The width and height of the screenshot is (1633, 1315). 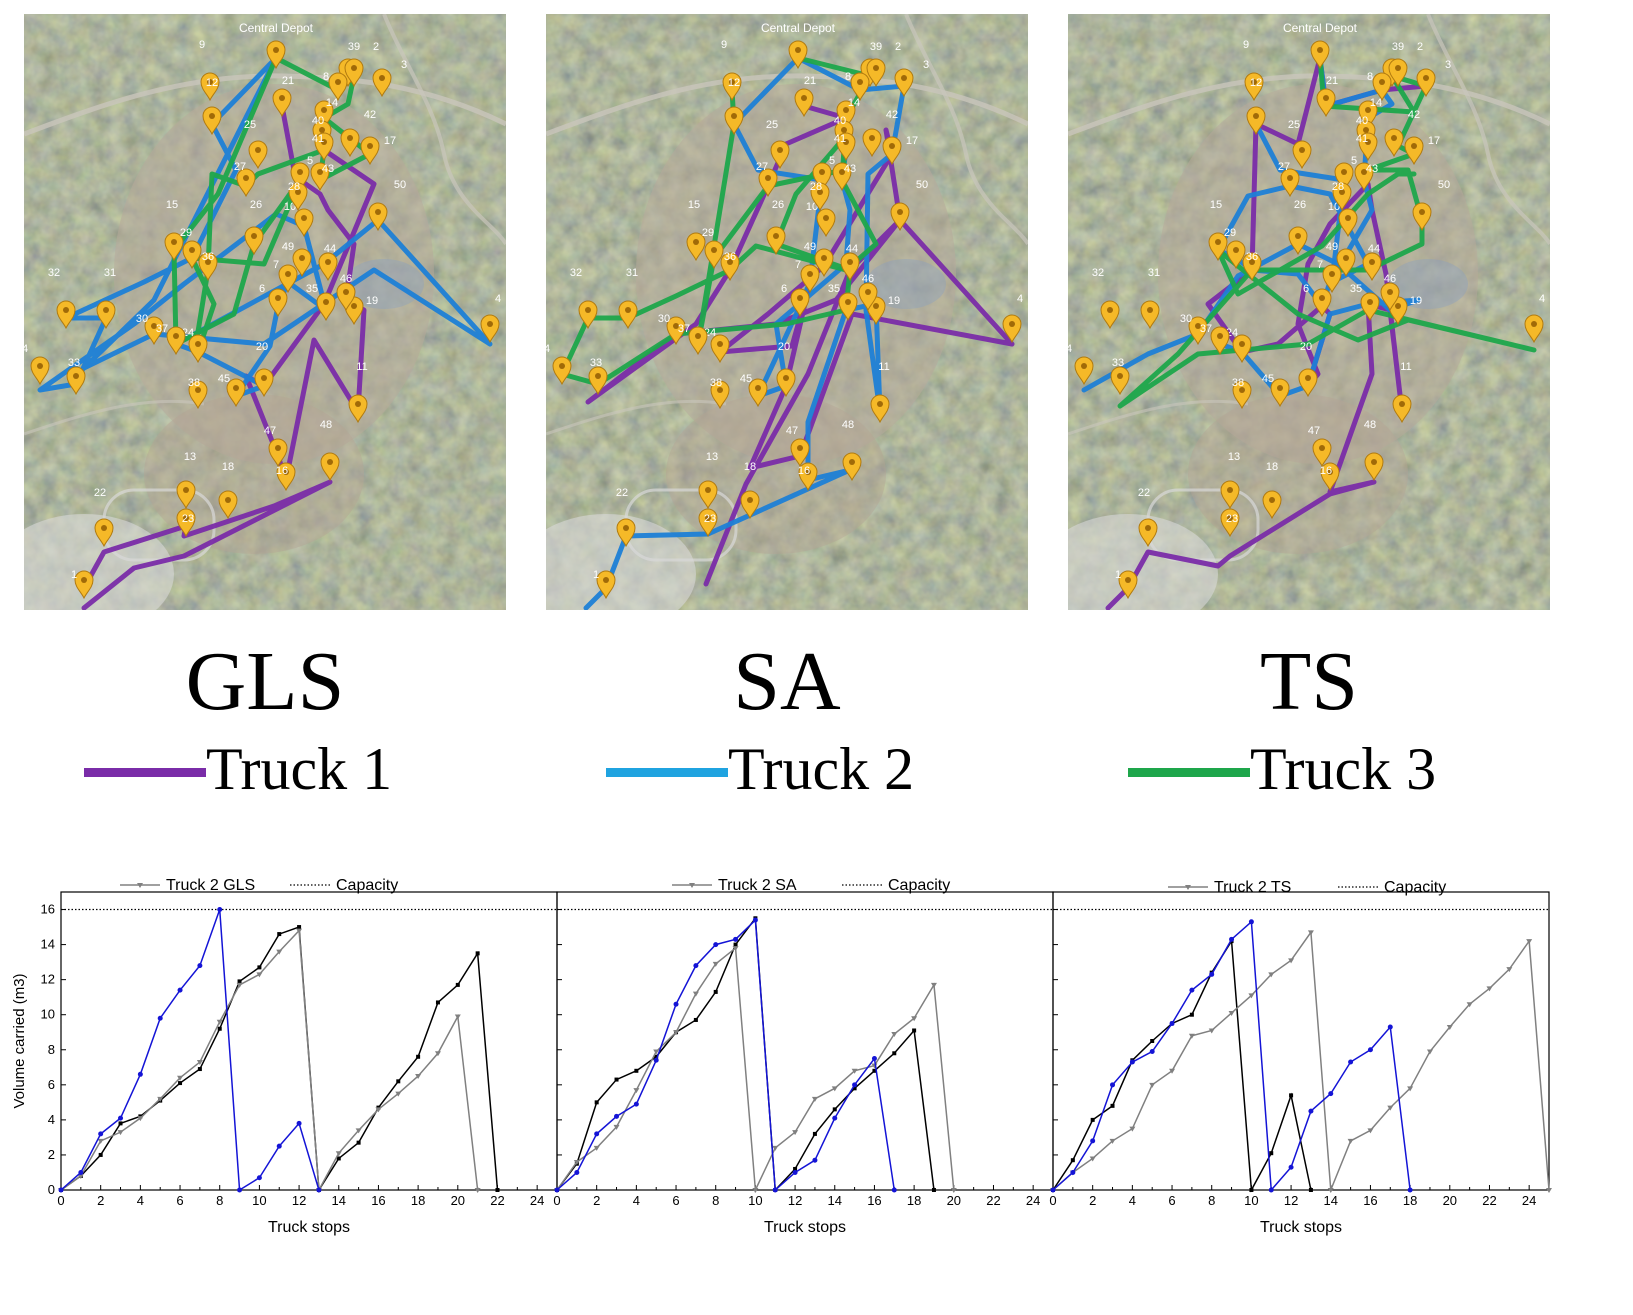 What do you see at coordinates (299, 769) in the screenshot?
I see `legend-label-truck-1: Truck 1` at bounding box center [299, 769].